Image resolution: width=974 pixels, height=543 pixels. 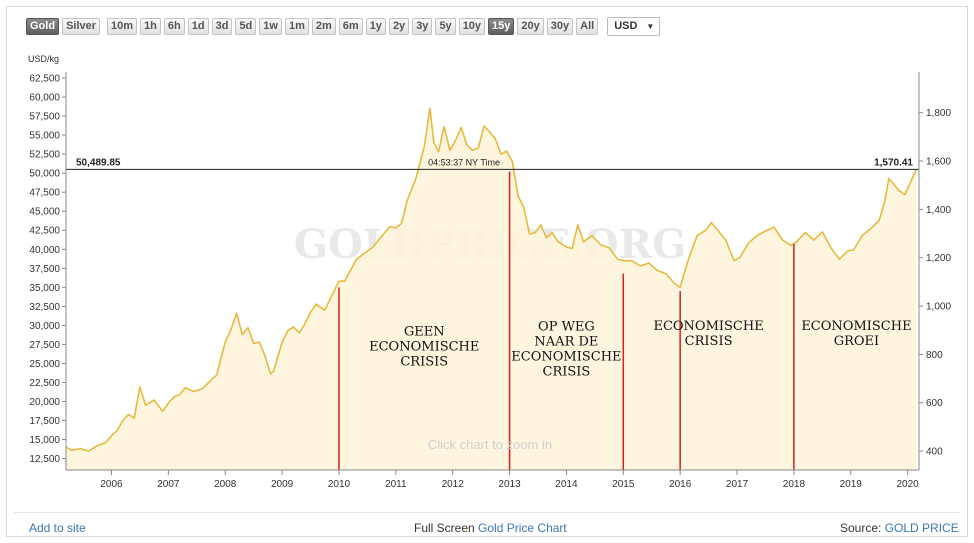 What do you see at coordinates (851, 484) in the screenshot?
I see `x-tick-label: 2019` at bounding box center [851, 484].